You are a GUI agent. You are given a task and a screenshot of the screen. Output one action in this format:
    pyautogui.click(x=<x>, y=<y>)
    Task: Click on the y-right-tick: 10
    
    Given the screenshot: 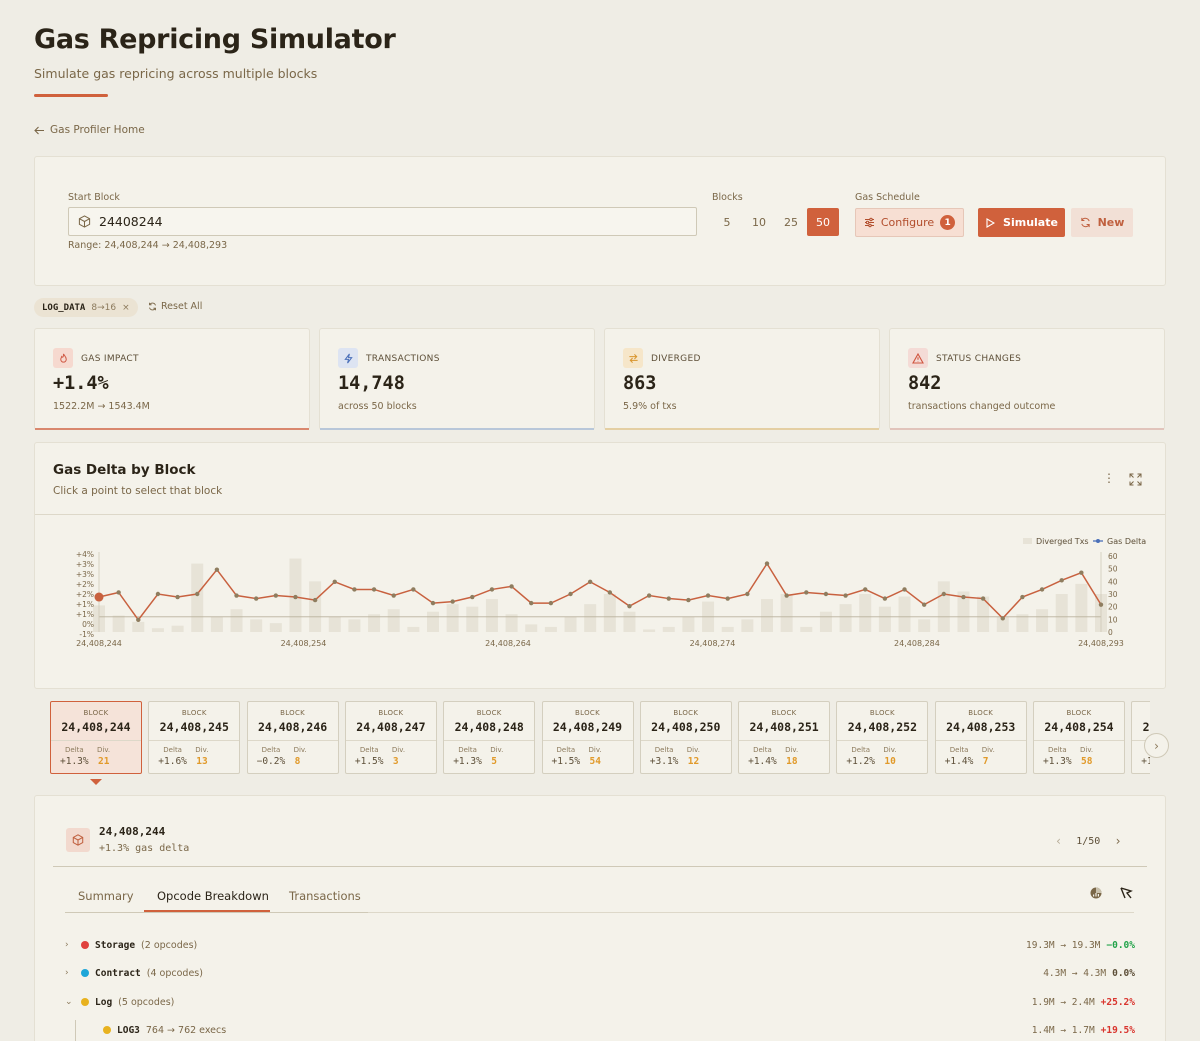 What is the action you would take?
    pyautogui.click(x=1113, y=619)
    